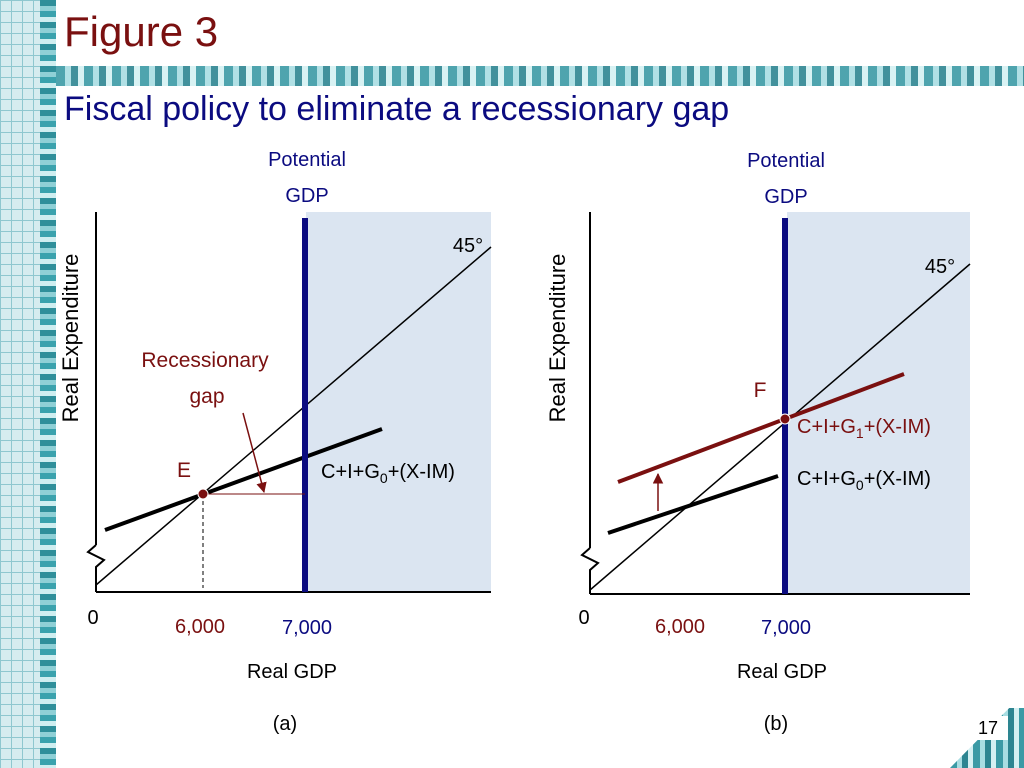 The width and height of the screenshot is (1024, 768). What do you see at coordinates (285, 724) in the screenshot?
I see `panel-a-panel-label: (a)` at bounding box center [285, 724].